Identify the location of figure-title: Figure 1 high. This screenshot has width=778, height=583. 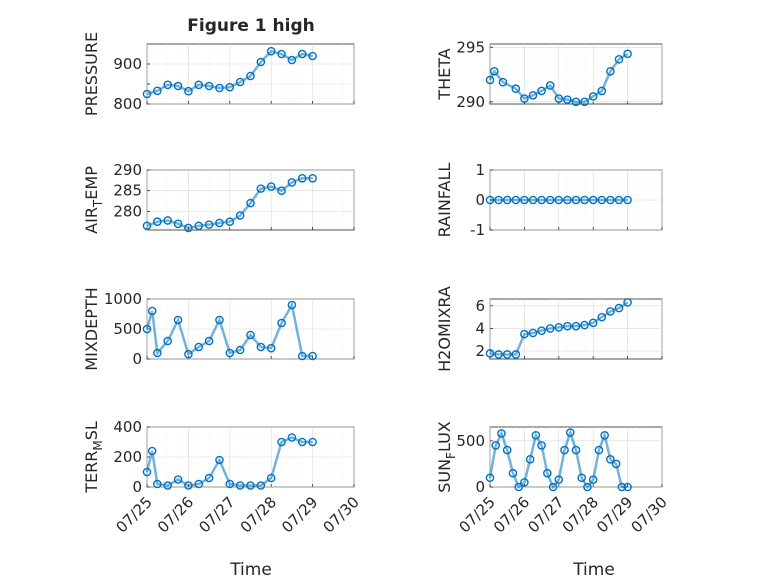
(251, 26).